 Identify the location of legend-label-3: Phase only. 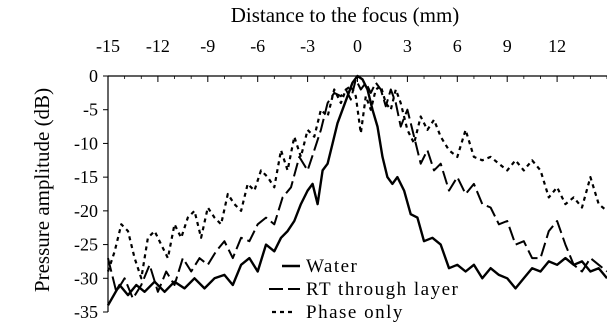
(355, 312).